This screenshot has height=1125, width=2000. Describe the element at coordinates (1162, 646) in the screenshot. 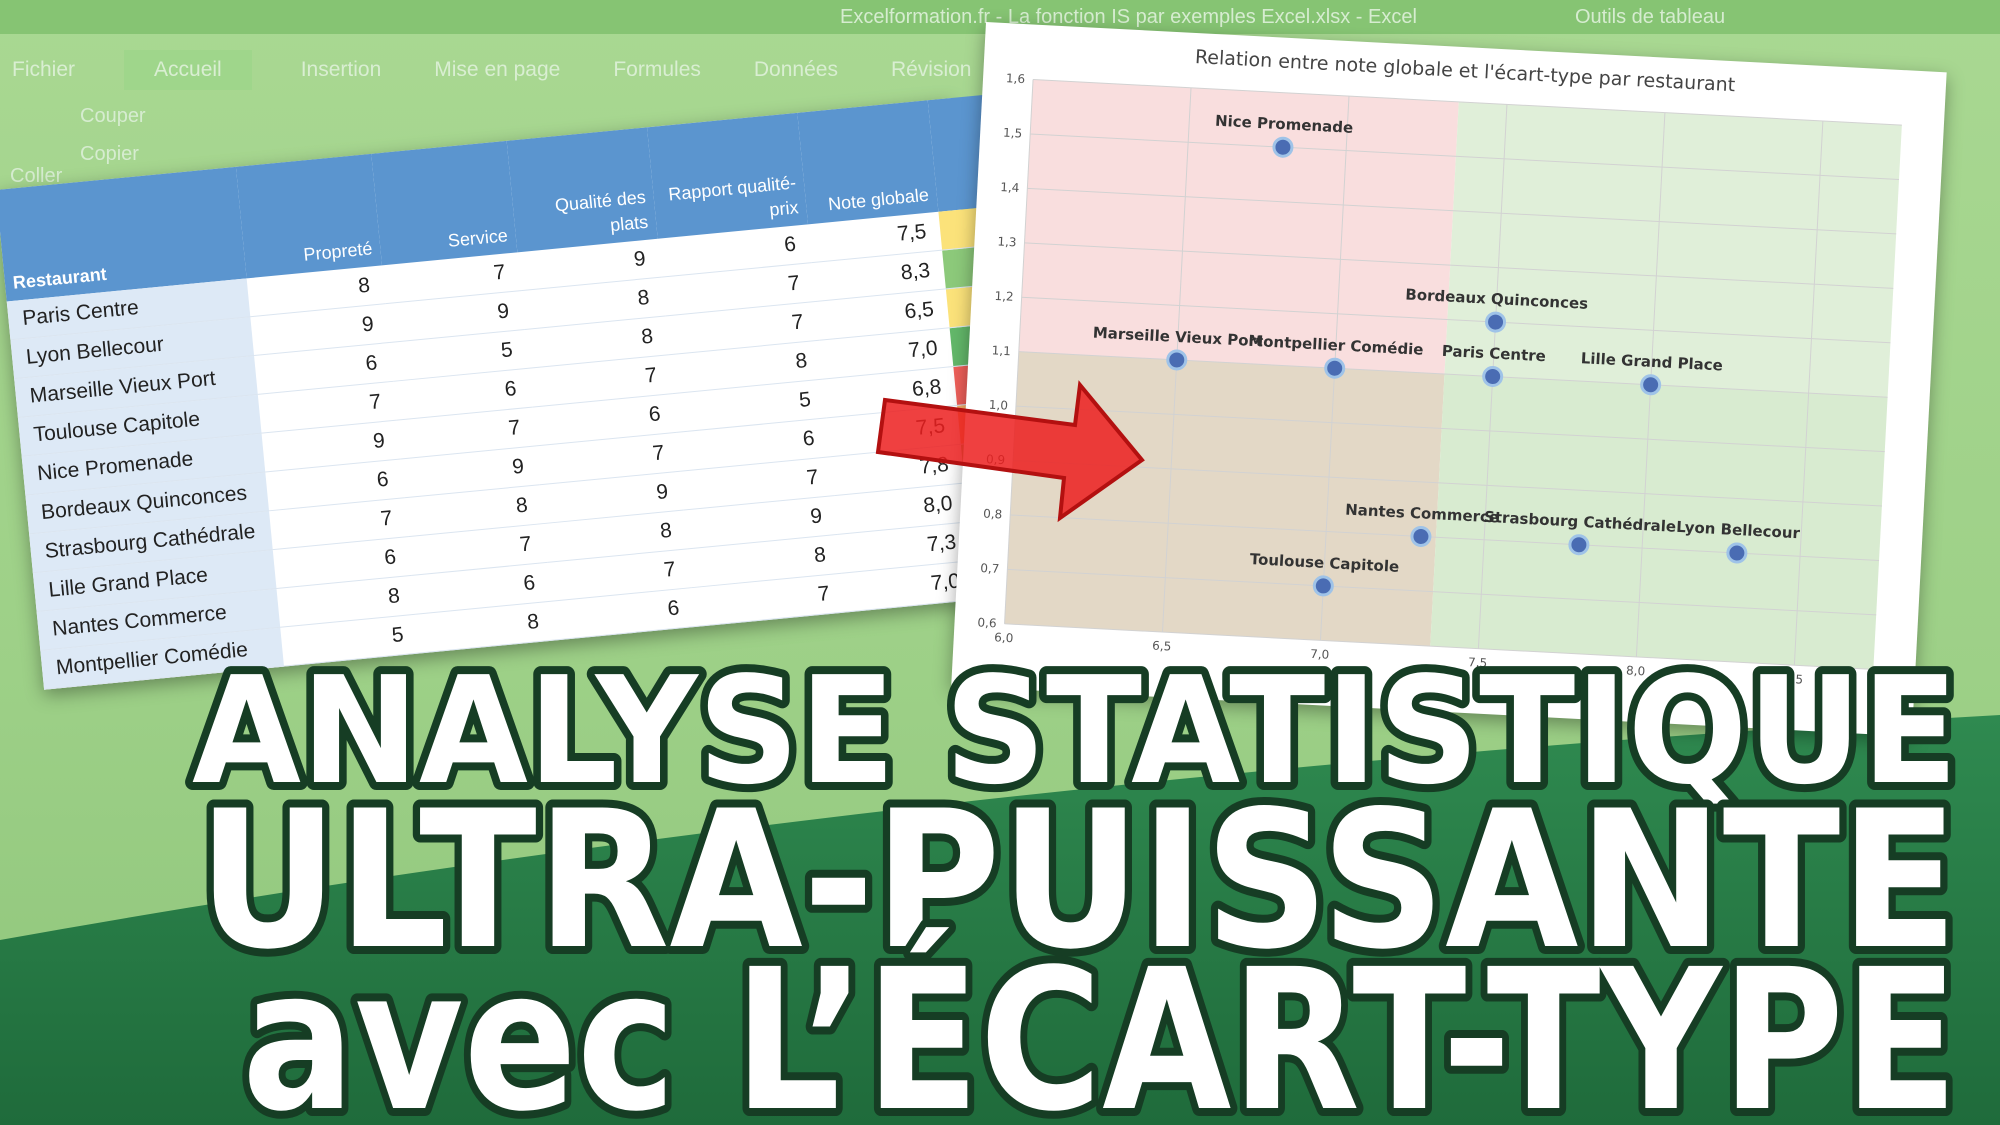

I see `x-tick-label: 6,5` at that location.